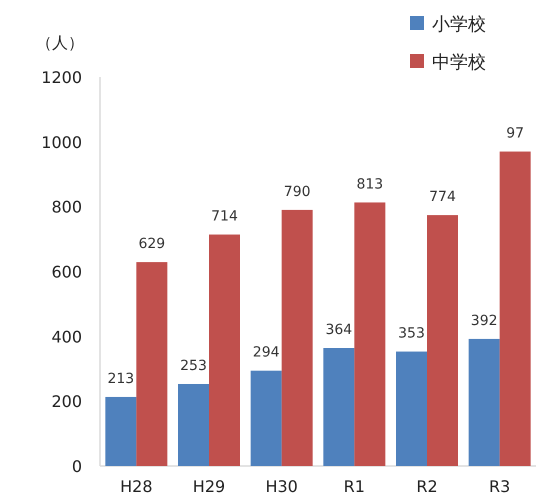  What do you see at coordinates (120, 378) in the screenshot?
I see `data-label: 213` at bounding box center [120, 378].